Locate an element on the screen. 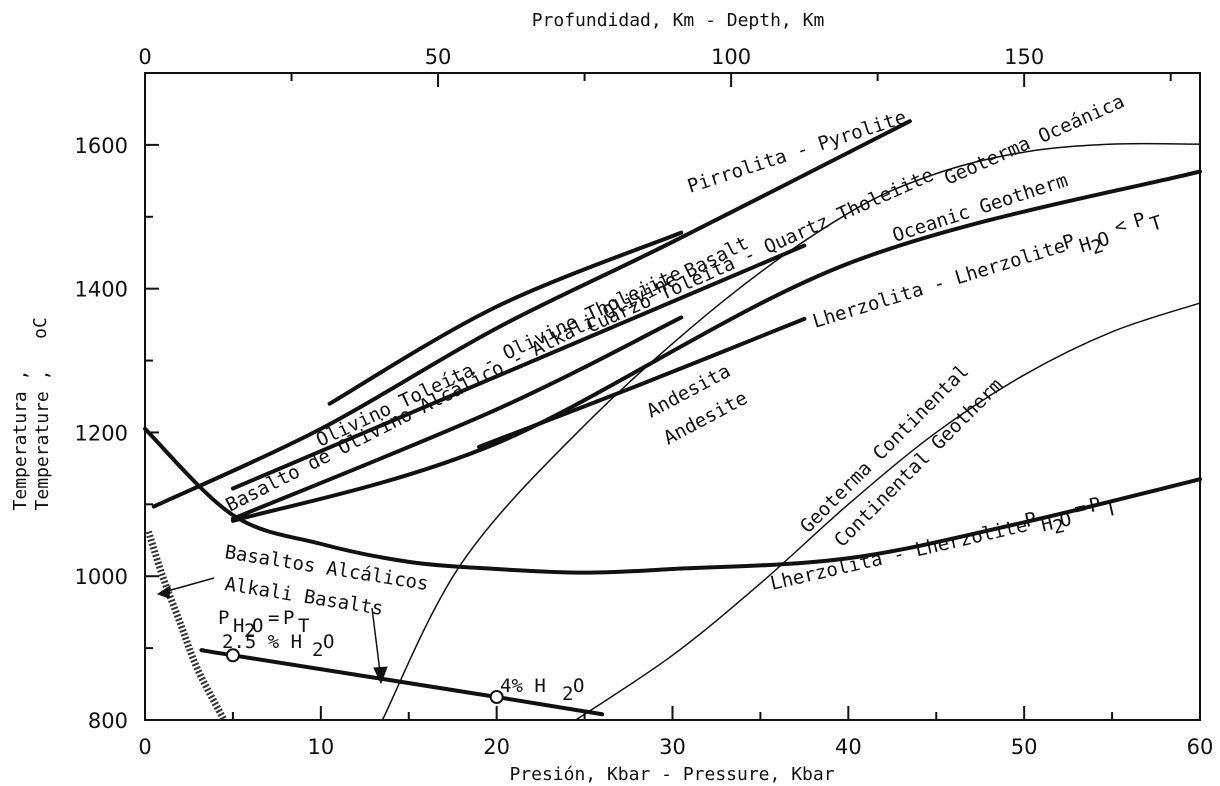 The height and width of the screenshot is (786, 1220). x-tick-label: 50 is located at coordinates (1024, 747).